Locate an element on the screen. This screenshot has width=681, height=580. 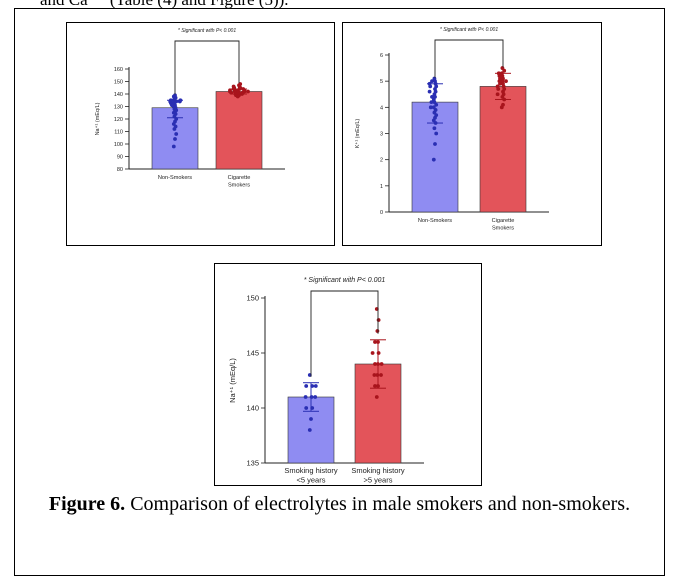
y-tick-label: 80 is located at coordinates (120, 170).